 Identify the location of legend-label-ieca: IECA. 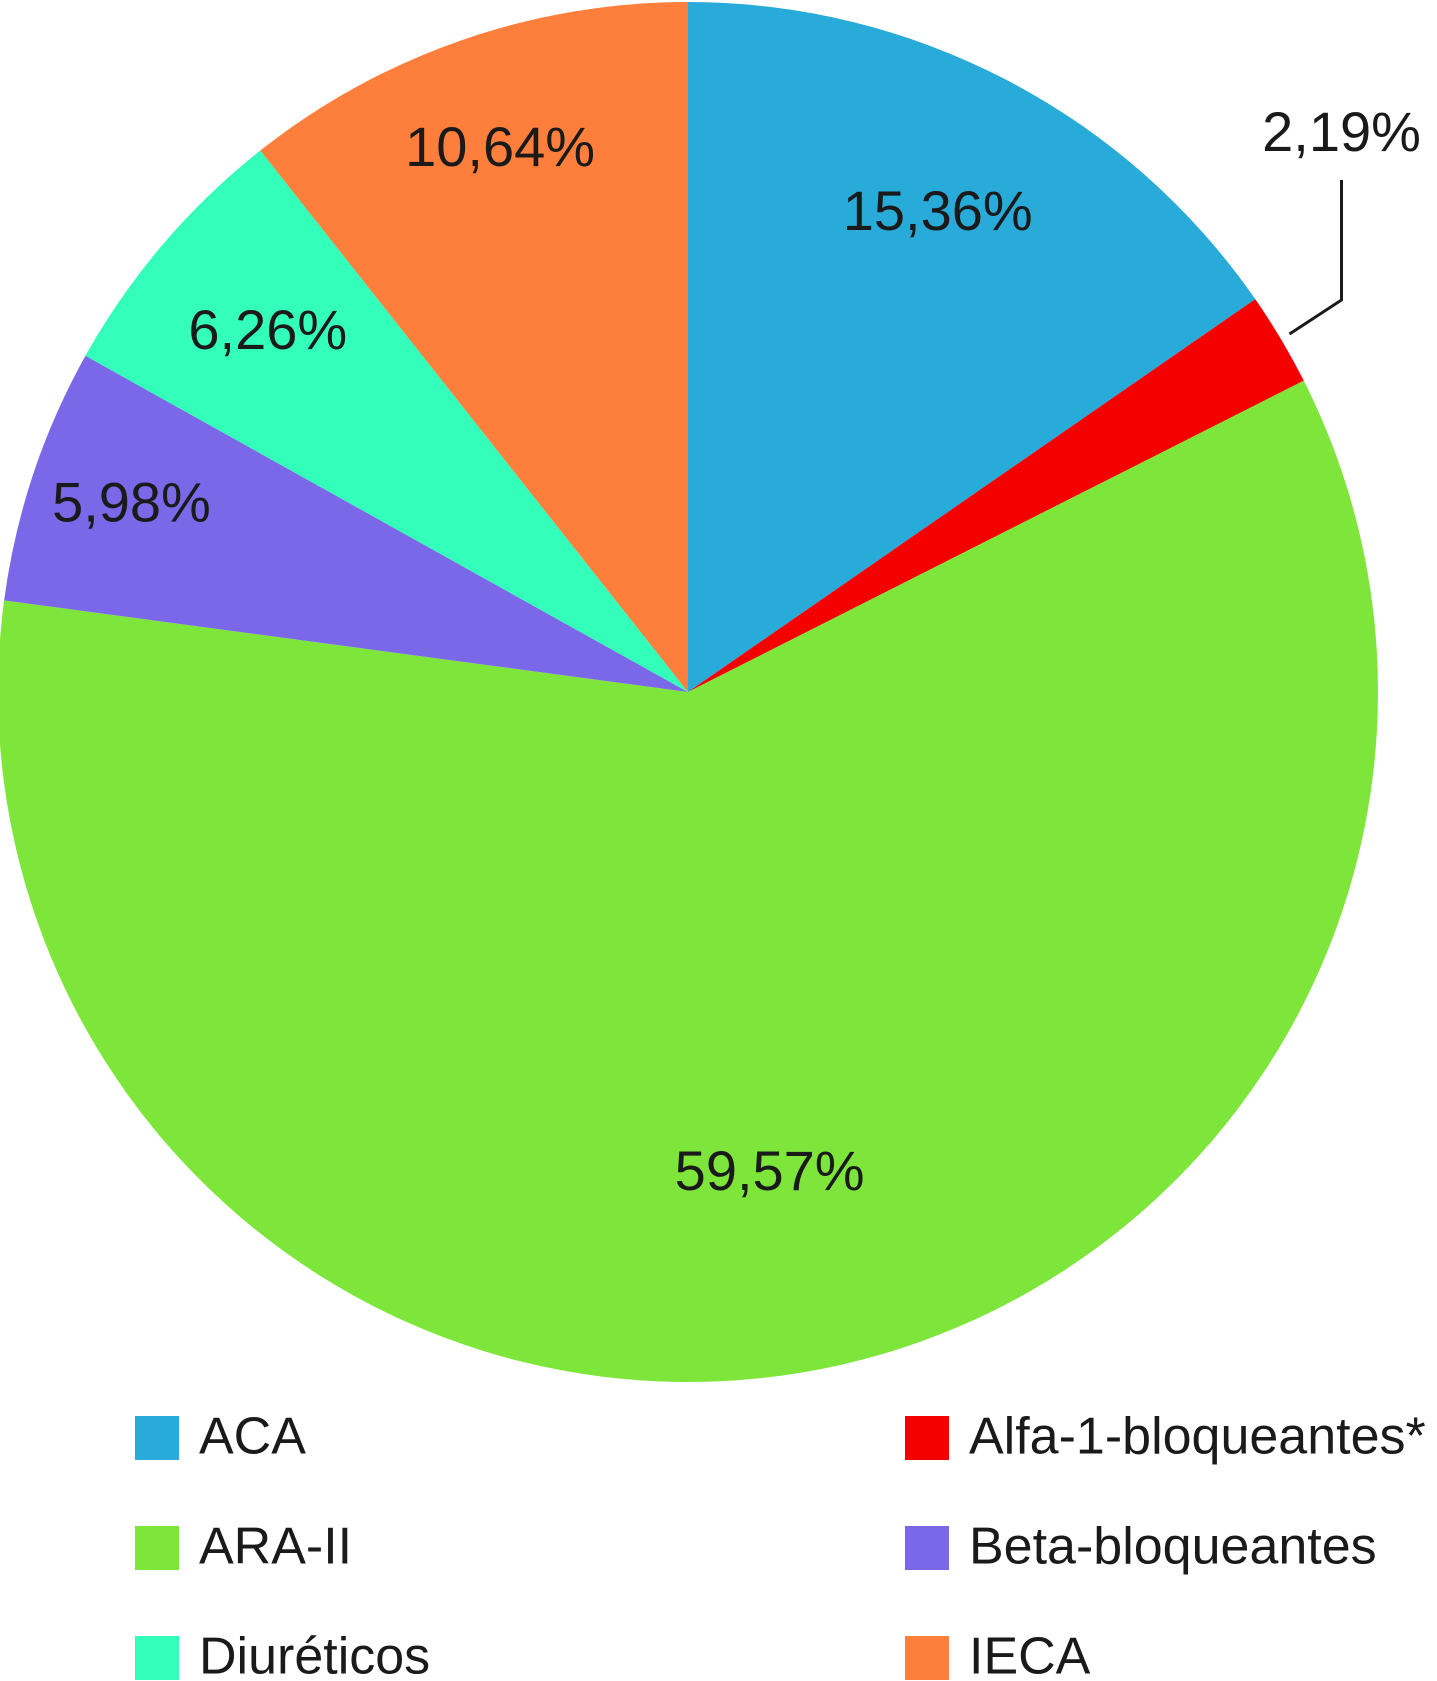
(1030, 1654).